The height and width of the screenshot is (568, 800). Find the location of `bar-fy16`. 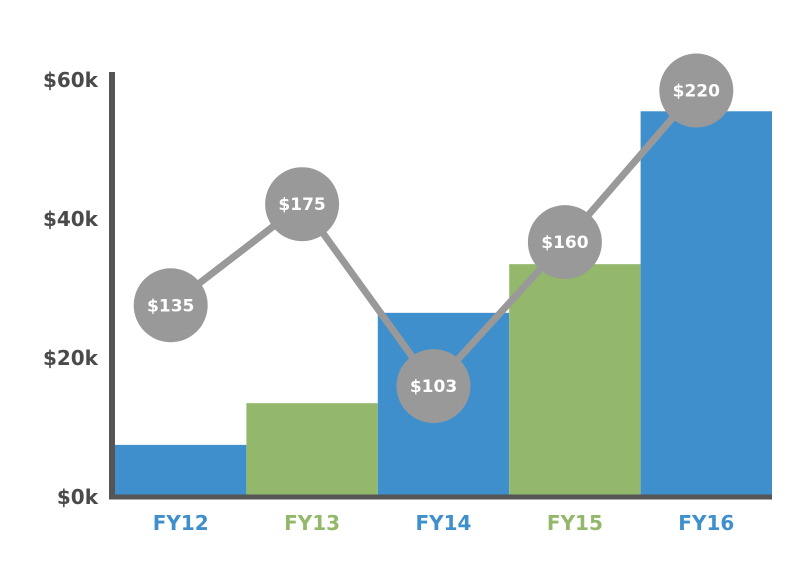

bar-fy16 is located at coordinates (706, 304).